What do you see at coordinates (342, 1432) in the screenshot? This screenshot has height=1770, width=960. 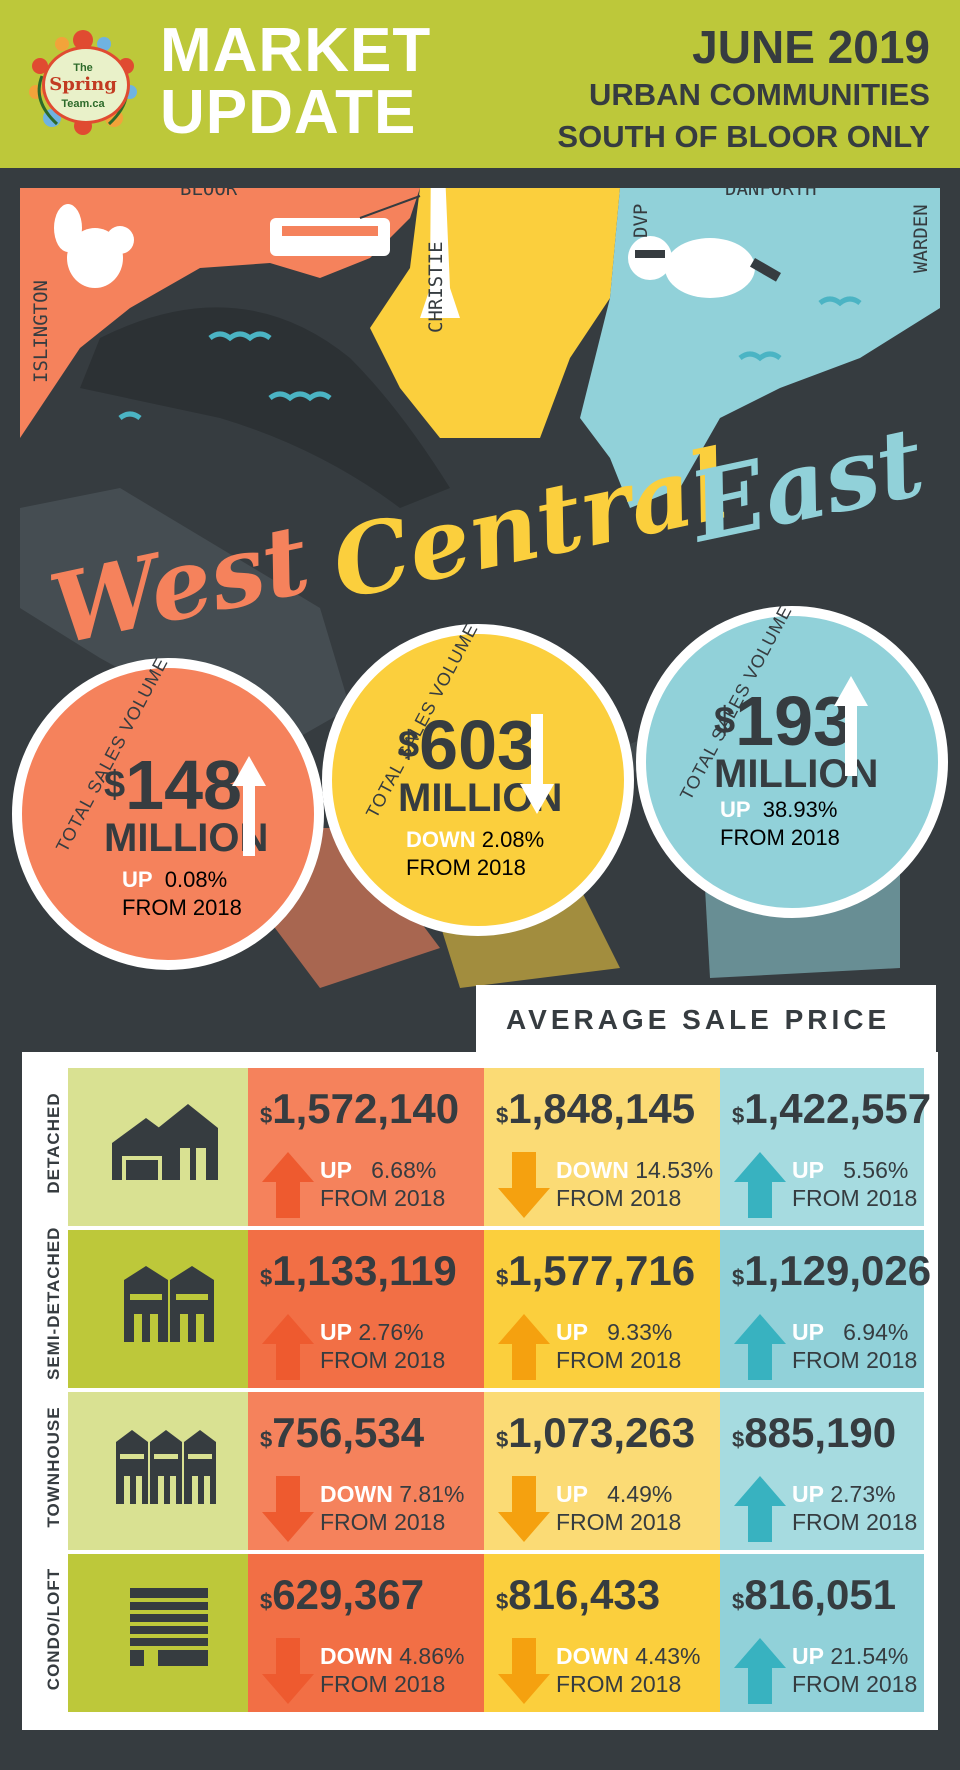 I see `price-value: $756,534` at bounding box center [342, 1432].